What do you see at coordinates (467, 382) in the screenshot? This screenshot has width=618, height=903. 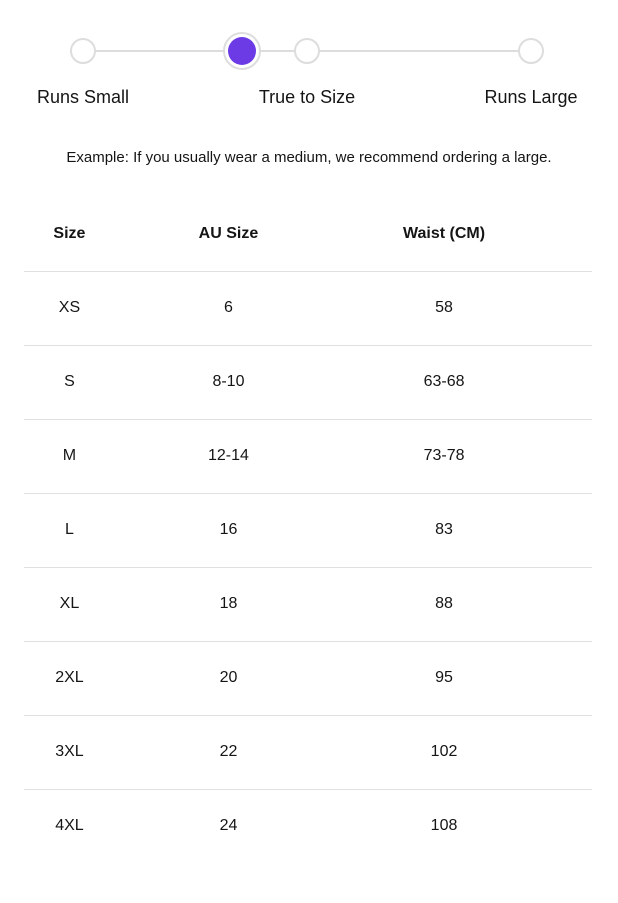 I see `table-cell: 63-68` at bounding box center [467, 382].